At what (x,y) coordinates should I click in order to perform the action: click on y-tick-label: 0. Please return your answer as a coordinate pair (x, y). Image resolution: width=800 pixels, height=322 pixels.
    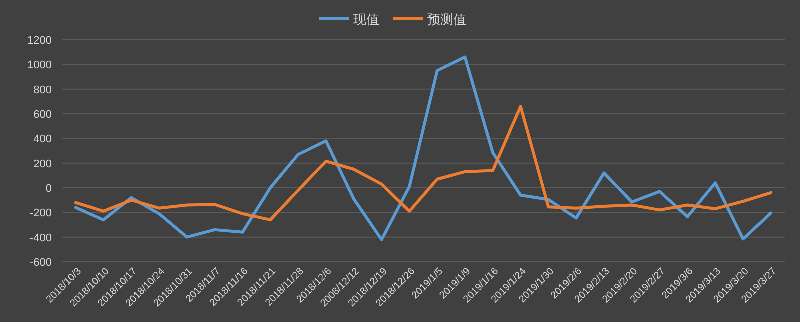
    Looking at the image, I should click on (49, 189).